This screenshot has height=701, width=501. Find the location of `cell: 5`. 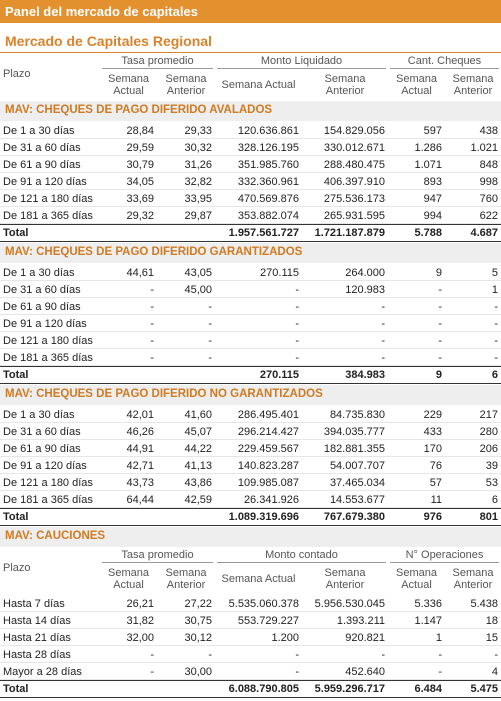

cell: 5 is located at coordinates (494, 272).